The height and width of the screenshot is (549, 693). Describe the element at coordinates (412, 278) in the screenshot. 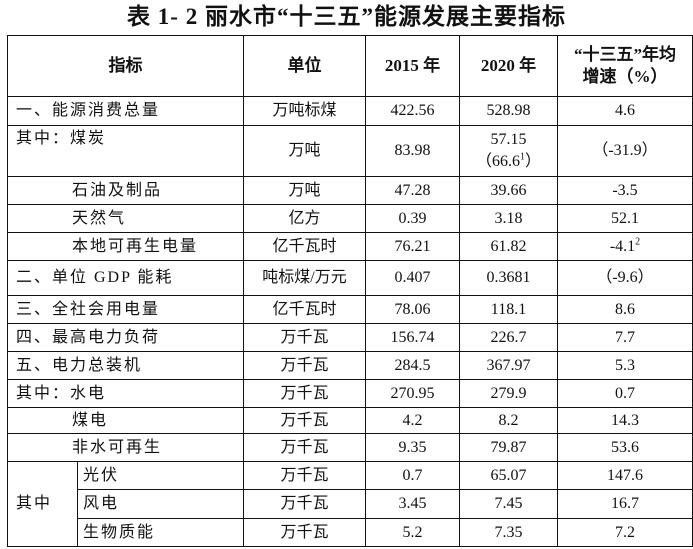

I see `value-2015: 0.407` at that location.